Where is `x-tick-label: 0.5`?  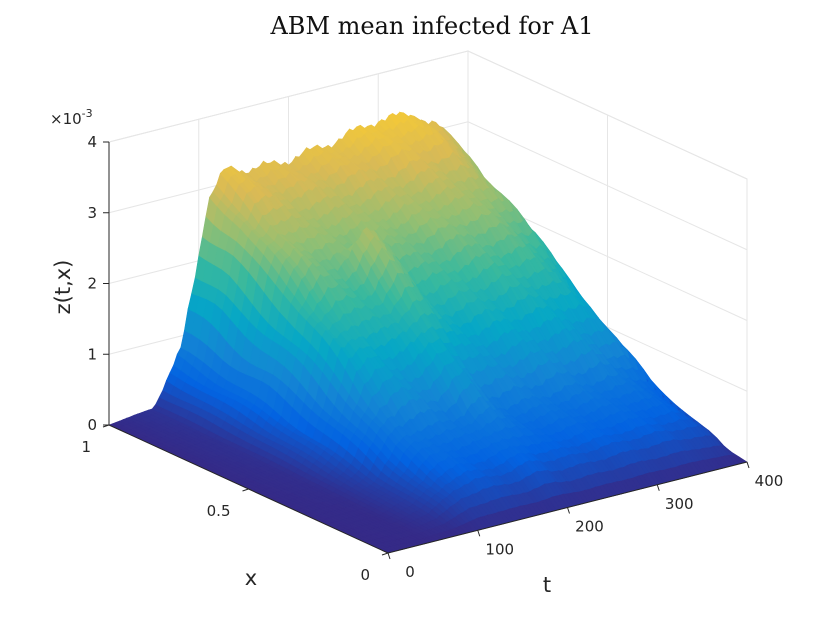 x-tick-label: 0.5 is located at coordinates (219, 511).